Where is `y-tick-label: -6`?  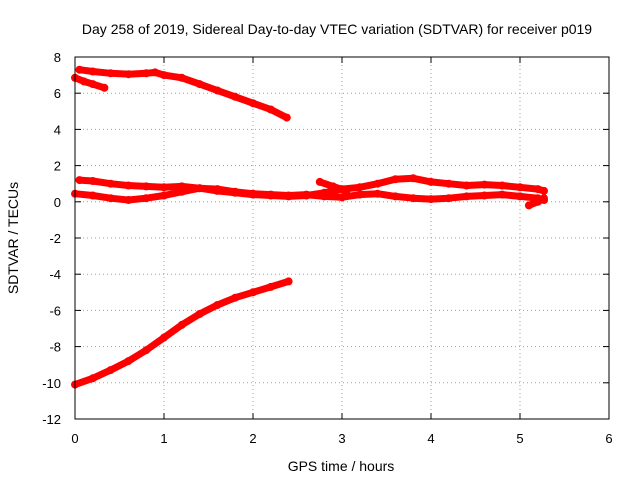 y-tick-label: -6 is located at coordinates (55, 310).